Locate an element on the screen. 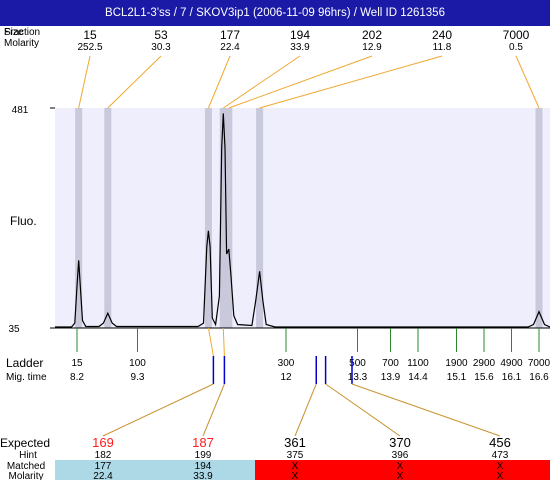  peak-size-label: 240 is located at coordinates (442, 35).